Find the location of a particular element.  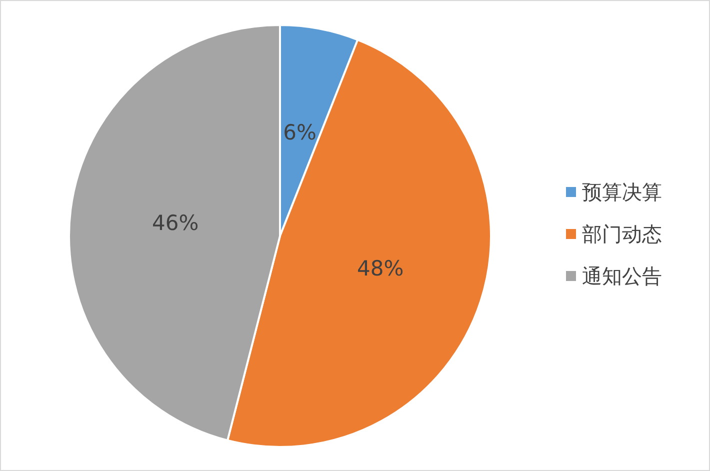

legend-label: 预算决算 is located at coordinates (622, 192).